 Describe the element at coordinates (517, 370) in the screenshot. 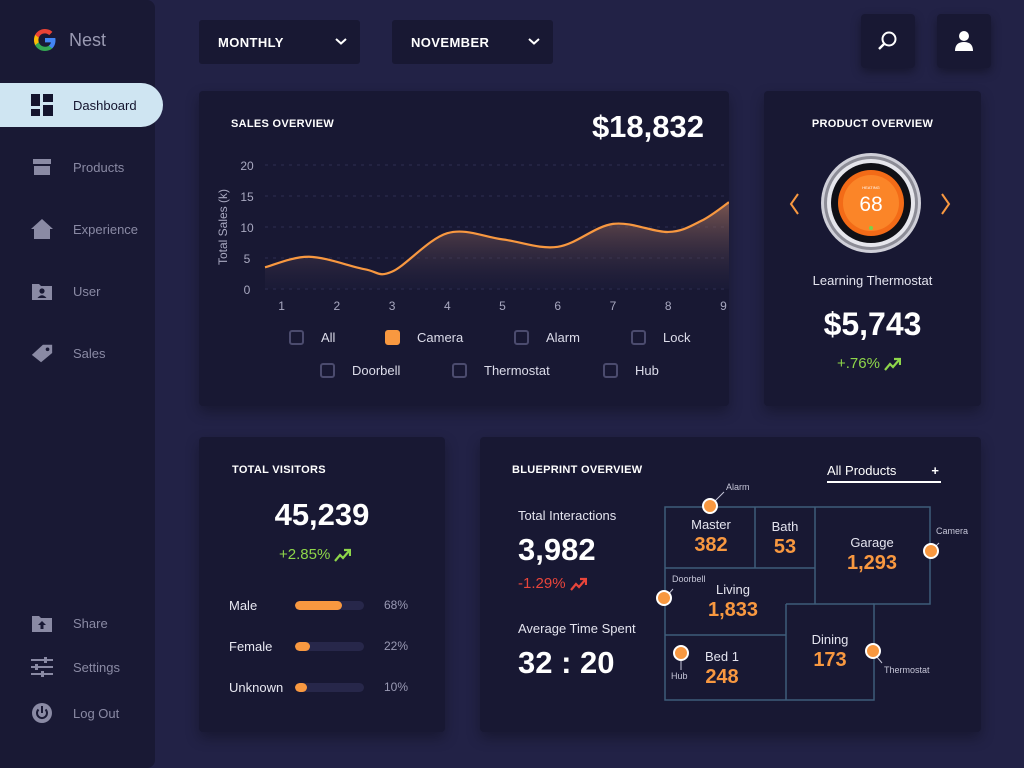

I see `legend-label: Thermostat` at that location.